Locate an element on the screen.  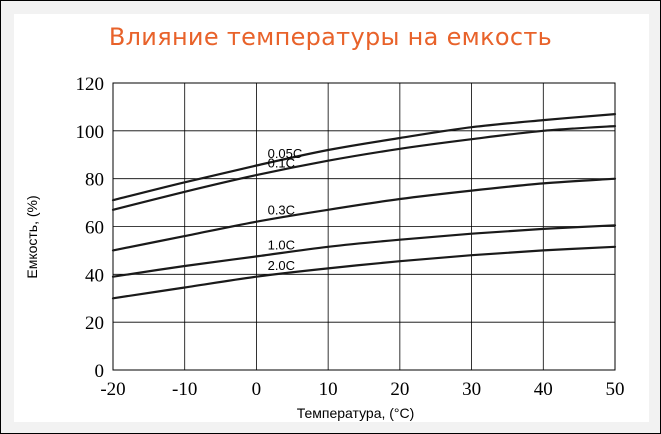
x-tick-labels: -20 -10 0 10 20 30 40 50 is located at coordinates (362, 389).